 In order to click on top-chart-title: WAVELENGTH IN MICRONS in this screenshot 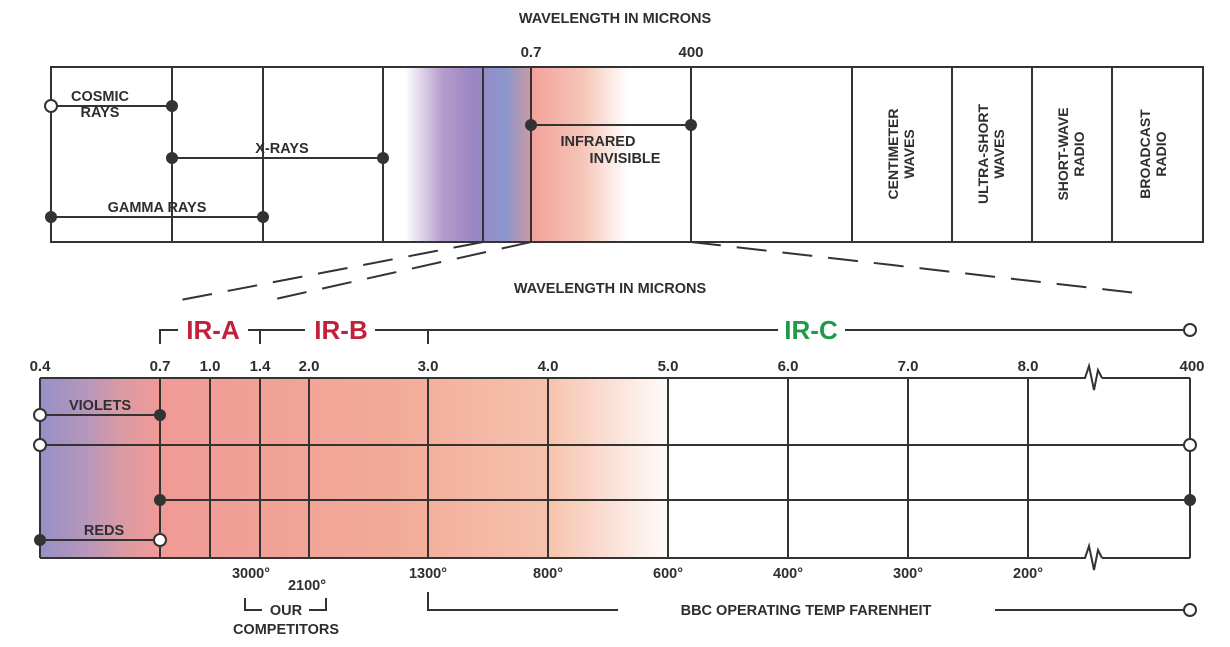, I will do `click(615, 19)`.